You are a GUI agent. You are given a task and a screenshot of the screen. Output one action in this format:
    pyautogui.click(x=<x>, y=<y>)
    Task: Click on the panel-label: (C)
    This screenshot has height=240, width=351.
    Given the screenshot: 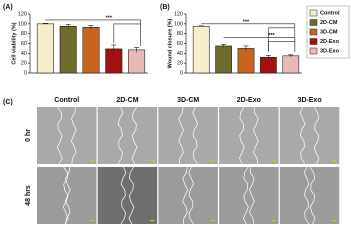 What is the action you would take?
    pyautogui.click(x=8, y=102)
    